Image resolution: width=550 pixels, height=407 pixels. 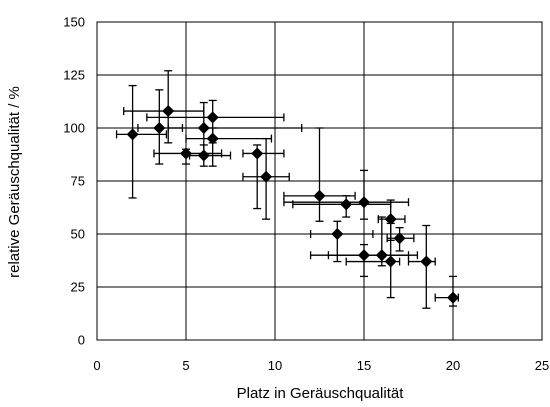 I want to click on y-tick-label: 100, so click(x=74, y=128).